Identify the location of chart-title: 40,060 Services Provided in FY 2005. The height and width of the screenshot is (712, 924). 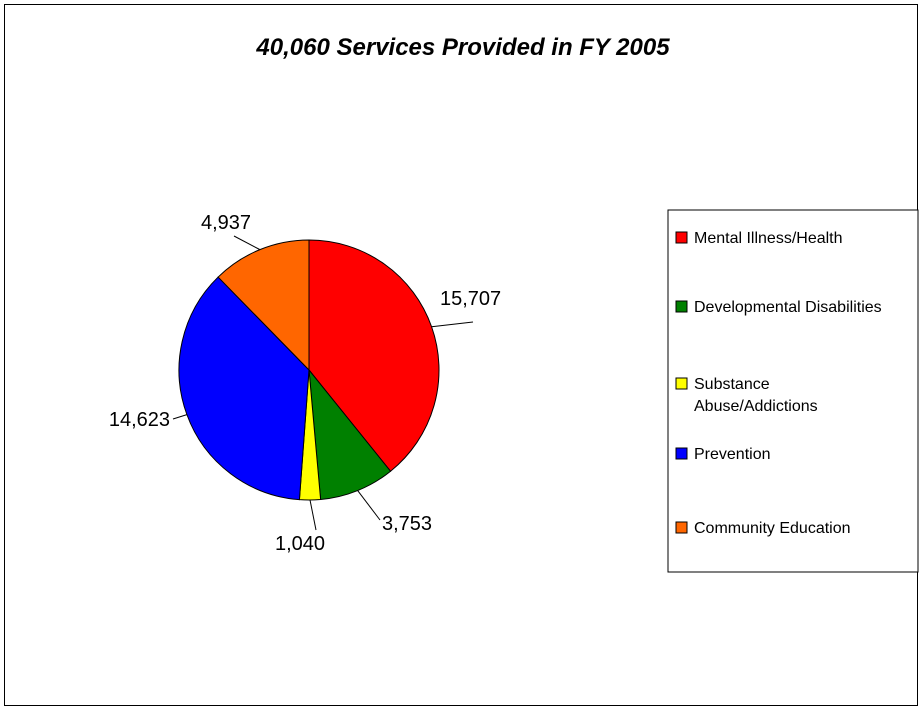
(462, 47).